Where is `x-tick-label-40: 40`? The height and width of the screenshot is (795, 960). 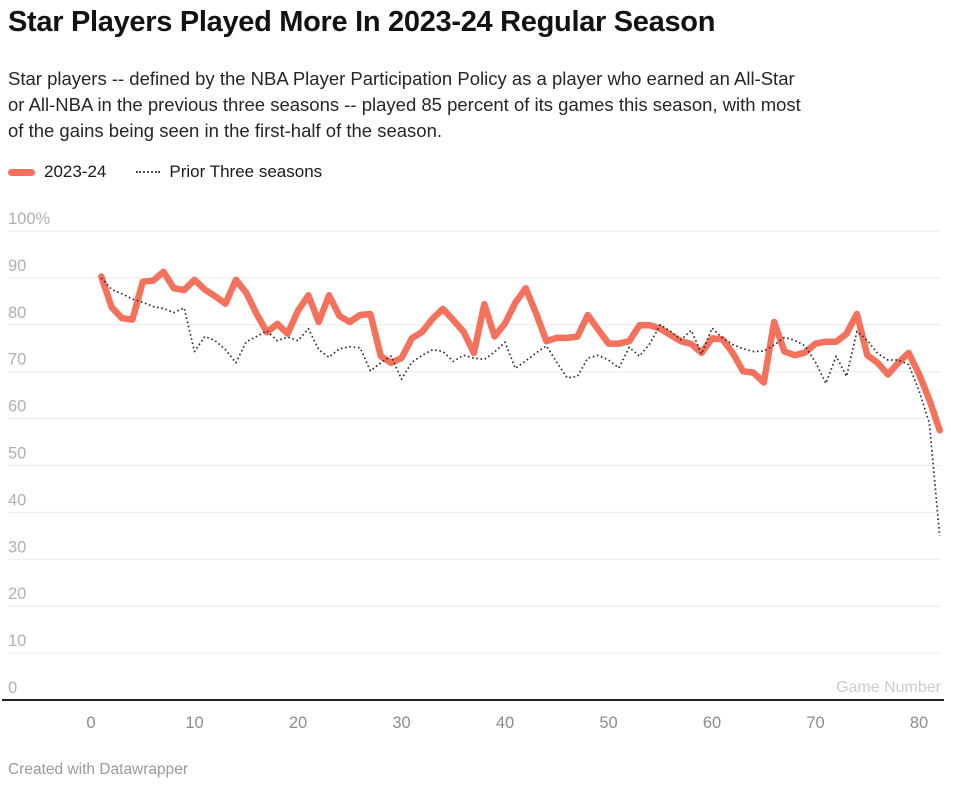 x-tick-label-40: 40 is located at coordinates (505, 723).